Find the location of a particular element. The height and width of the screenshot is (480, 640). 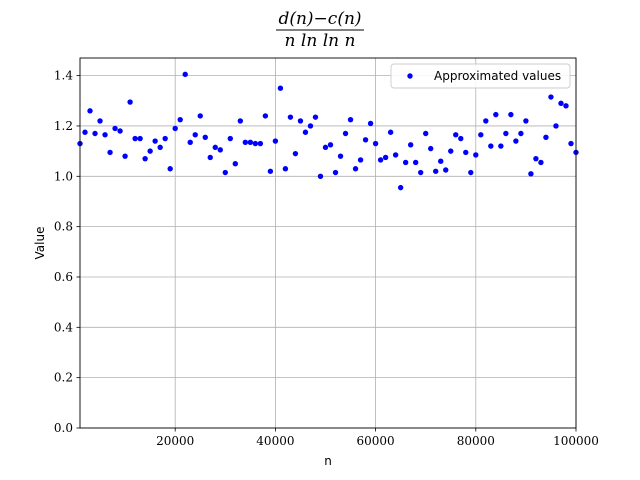

title-denominator: n ln ln n is located at coordinates (320, 41).